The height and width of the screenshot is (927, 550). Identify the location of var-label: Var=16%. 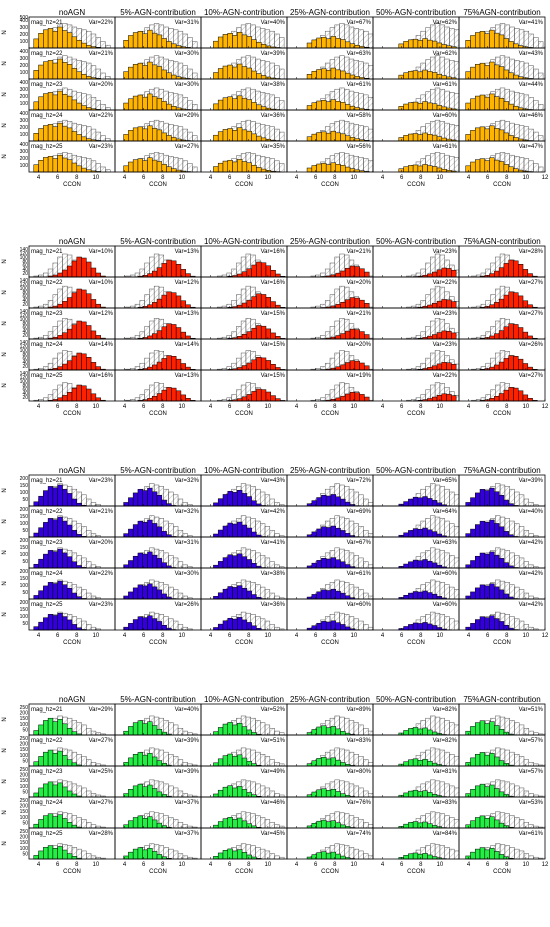
(273, 252).